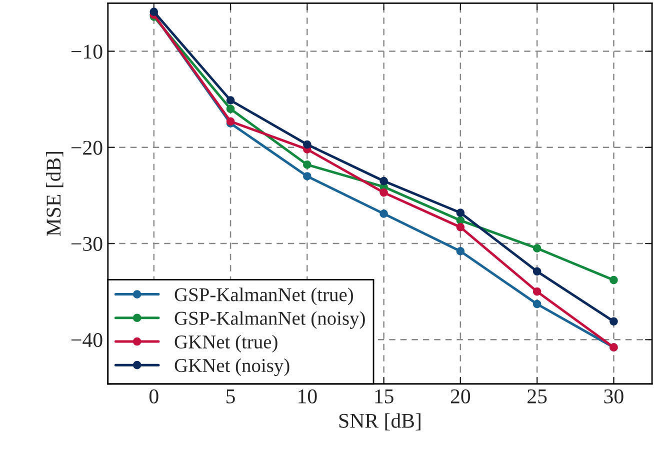  Describe the element at coordinates (379, 421) in the screenshot. I see `x-axis-title: SNR [dB]` at that location.